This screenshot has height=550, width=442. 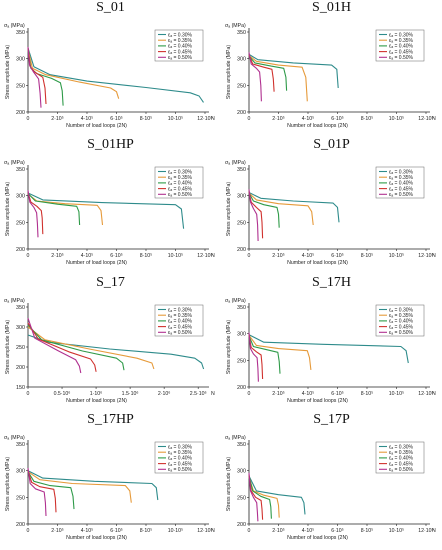 I want to click on chart-title: S_17H, so click(x=331, y=282).